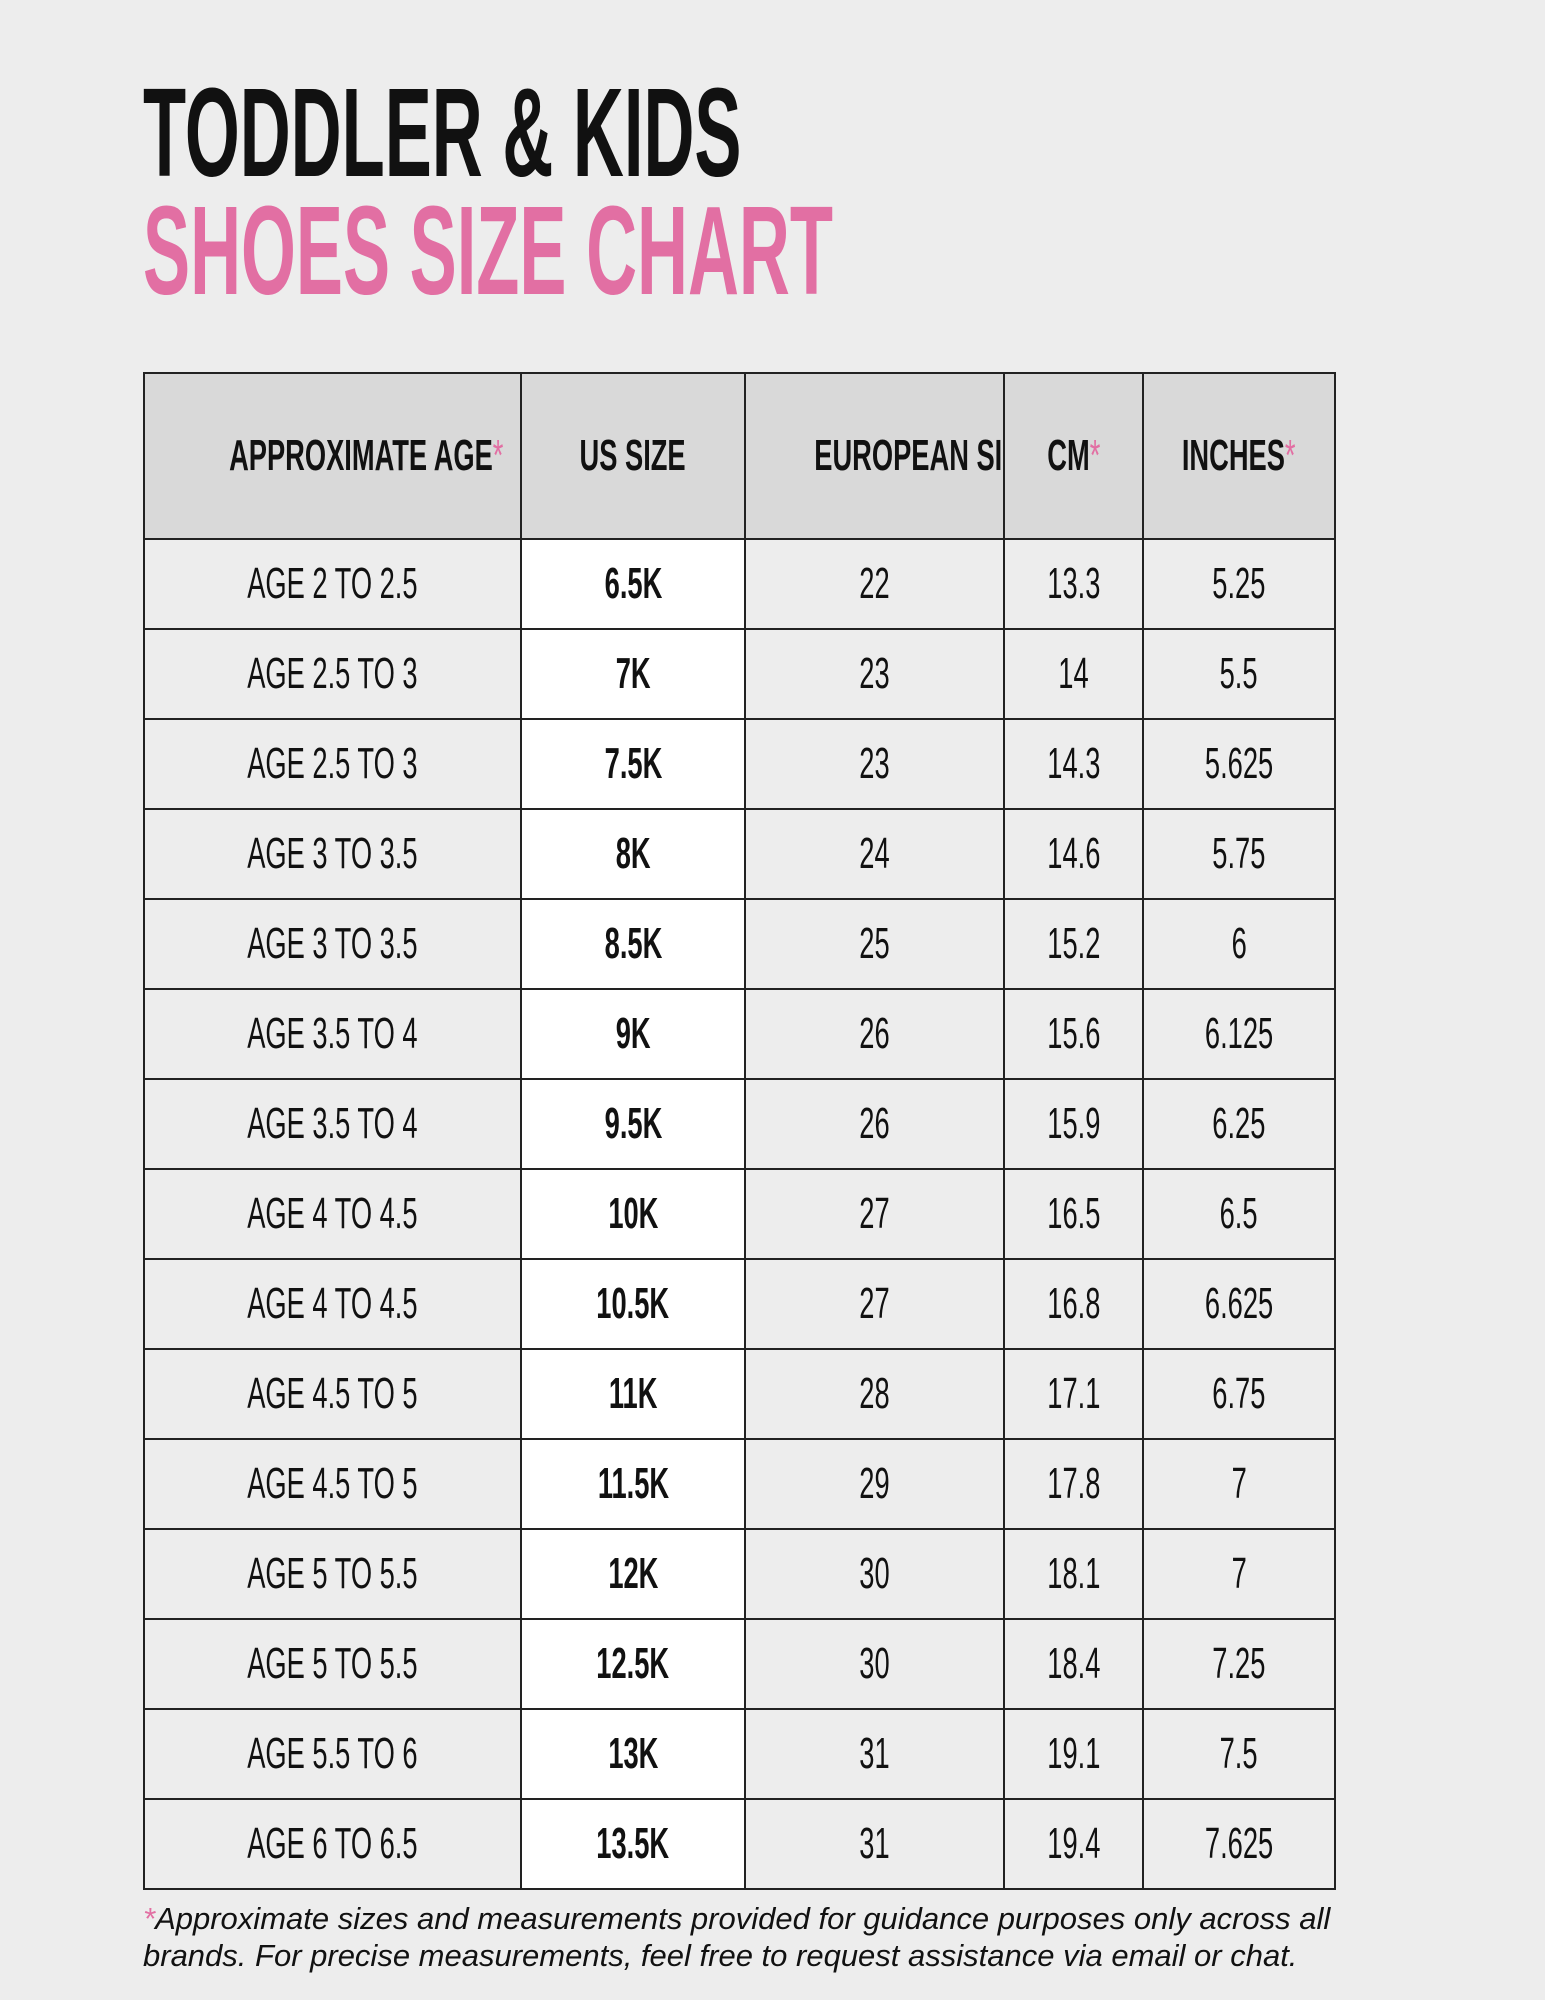 The width and height of the screenshot is (1545, 2000). Describe the element at coordinates (332, 1034) in the screenshot. I see `age-cell: AGE 3.5 TO 4` at that location.